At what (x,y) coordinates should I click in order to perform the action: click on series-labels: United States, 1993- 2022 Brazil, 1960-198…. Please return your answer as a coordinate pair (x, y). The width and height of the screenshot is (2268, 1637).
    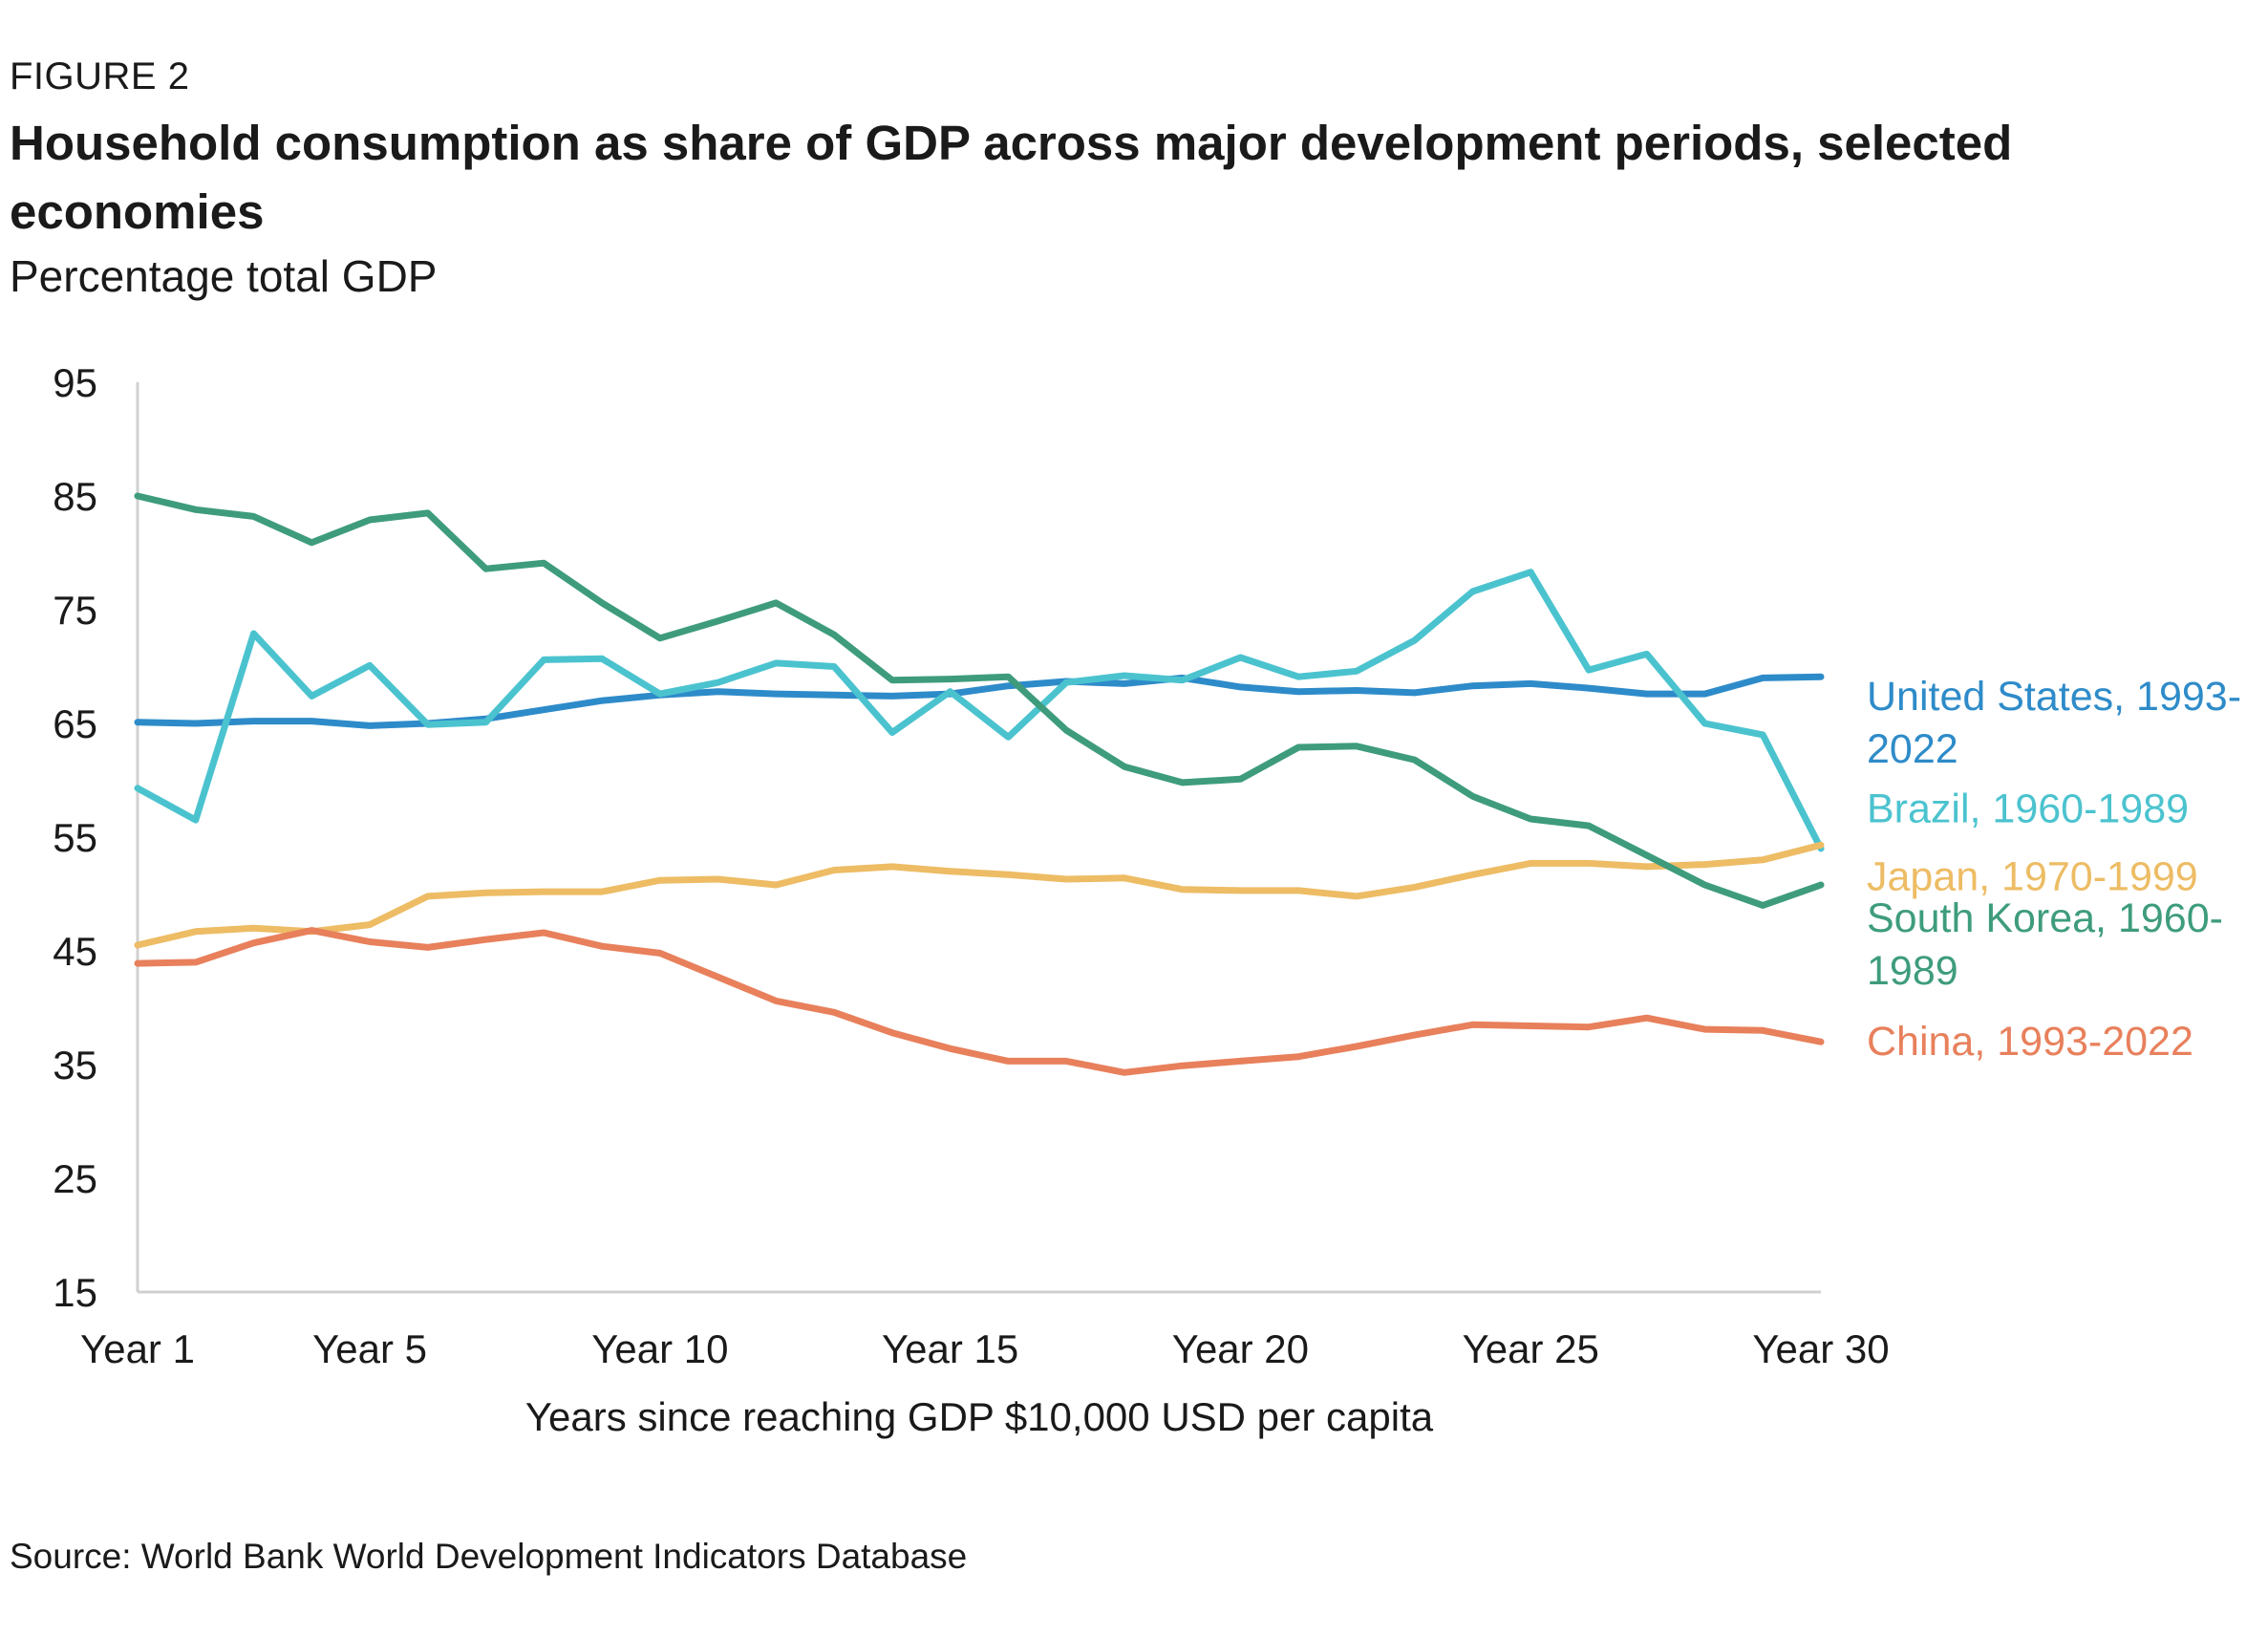
    Looking at the image, I should click on (2054, 869).